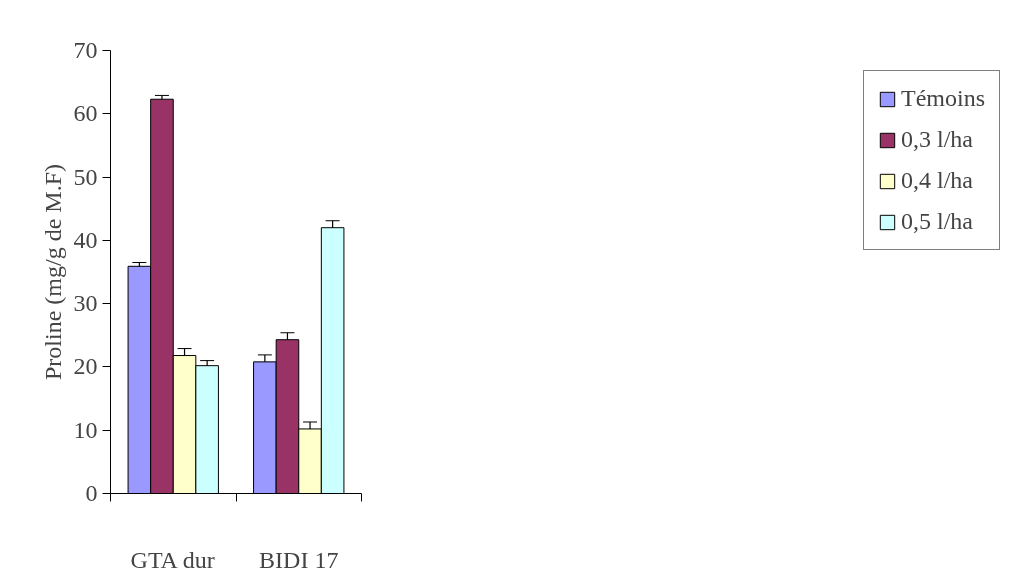 Image resolution: width=1029 pixels, height=583 pixels. I want to click on y-tick-label: 50, so click(85, 176).